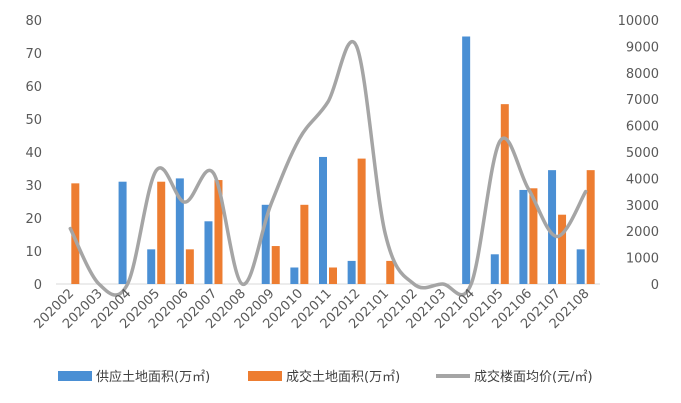 The height and width of the screenshot is (403, 681). What do you see at coordinates (533, 377) in the screenshot?
I see `legend-label: 成交楼面均价(元/㎡)` at bounding box center [533, 377].